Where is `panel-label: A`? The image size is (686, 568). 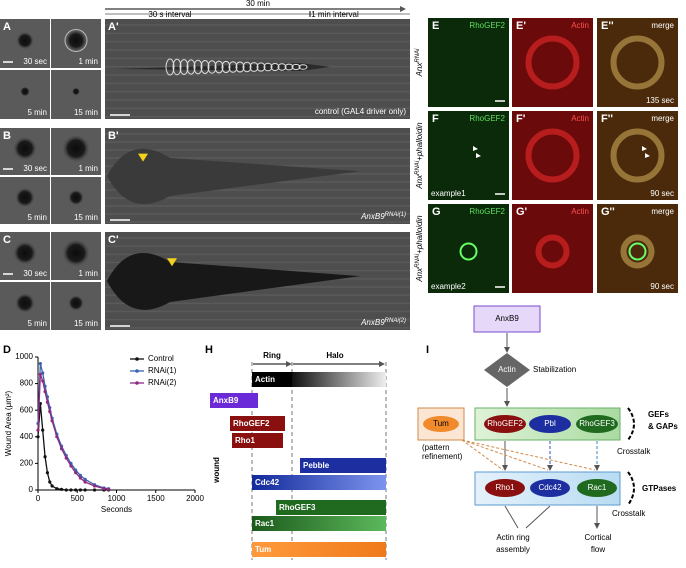
panel-label: A is located at coordinates (7, 27).